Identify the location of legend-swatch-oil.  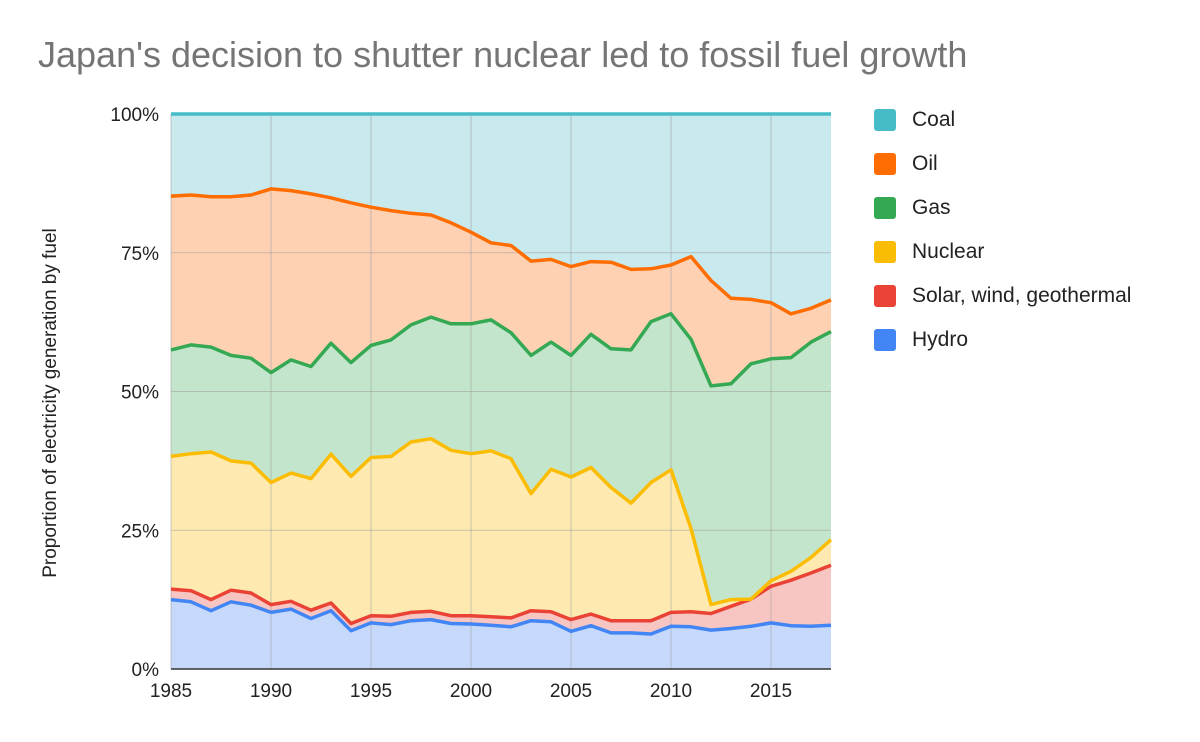
(885, 164).